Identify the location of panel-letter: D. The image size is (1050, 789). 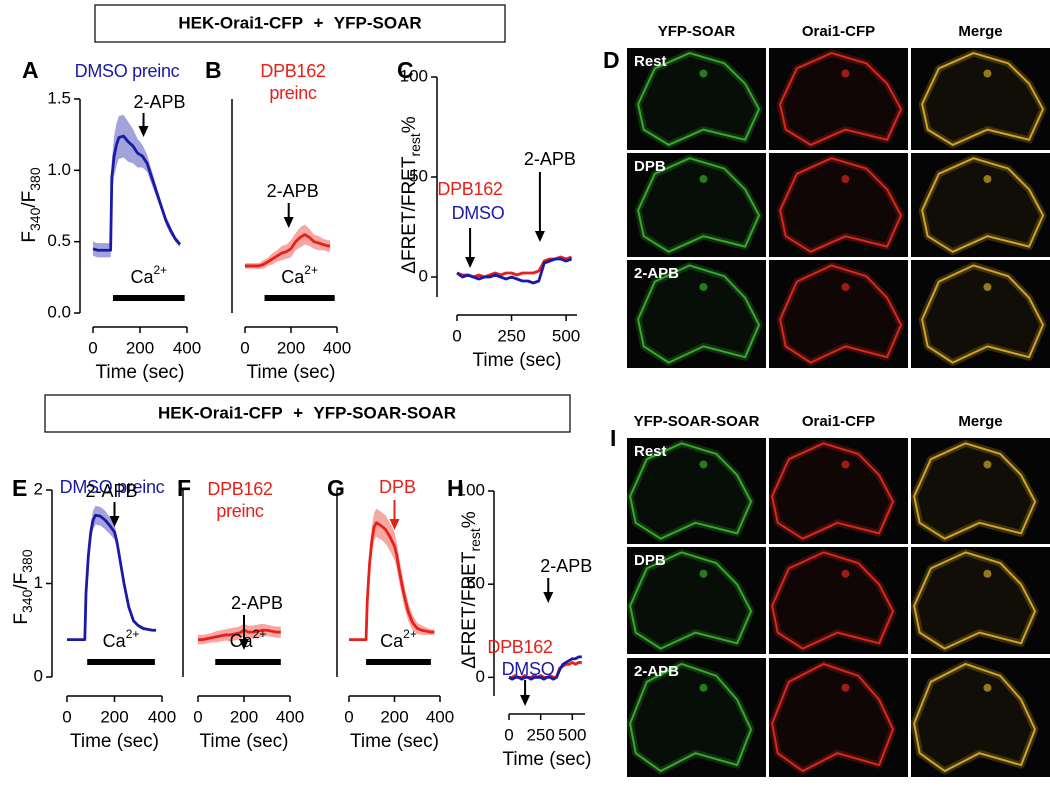
(611, 60).